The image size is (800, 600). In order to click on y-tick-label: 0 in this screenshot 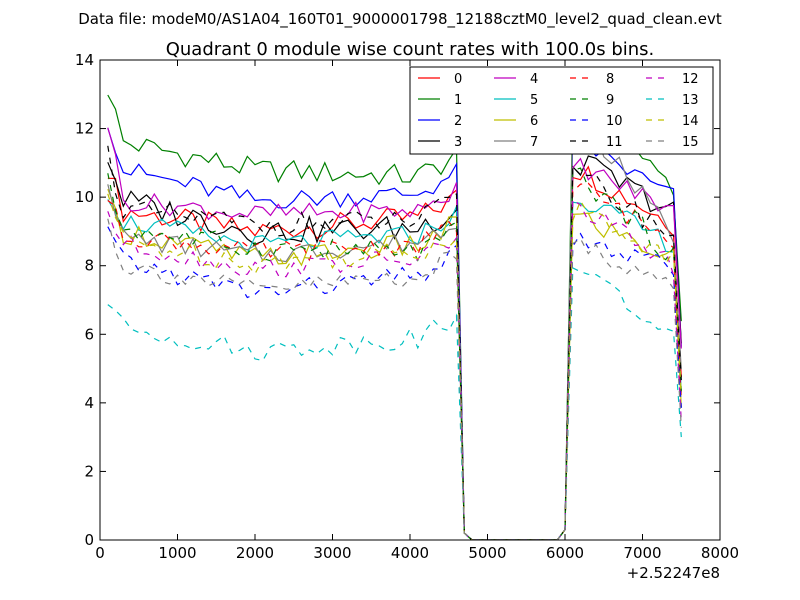, I will do `click(89, 540)`.